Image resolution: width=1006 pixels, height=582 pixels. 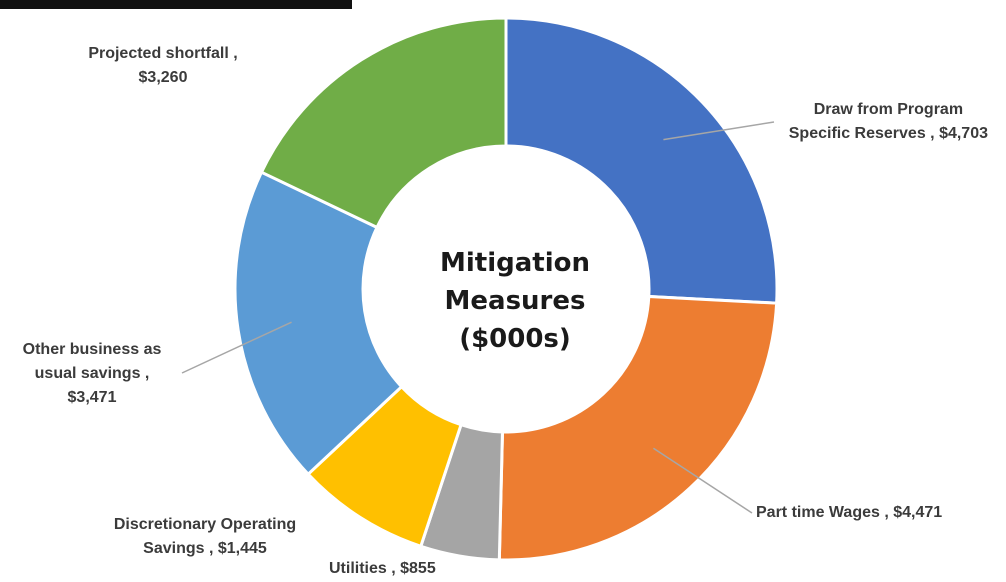 I want to click on data-label-discretionary: Discretionary Operating Savings , $1,445, so click(x=205, y=536).